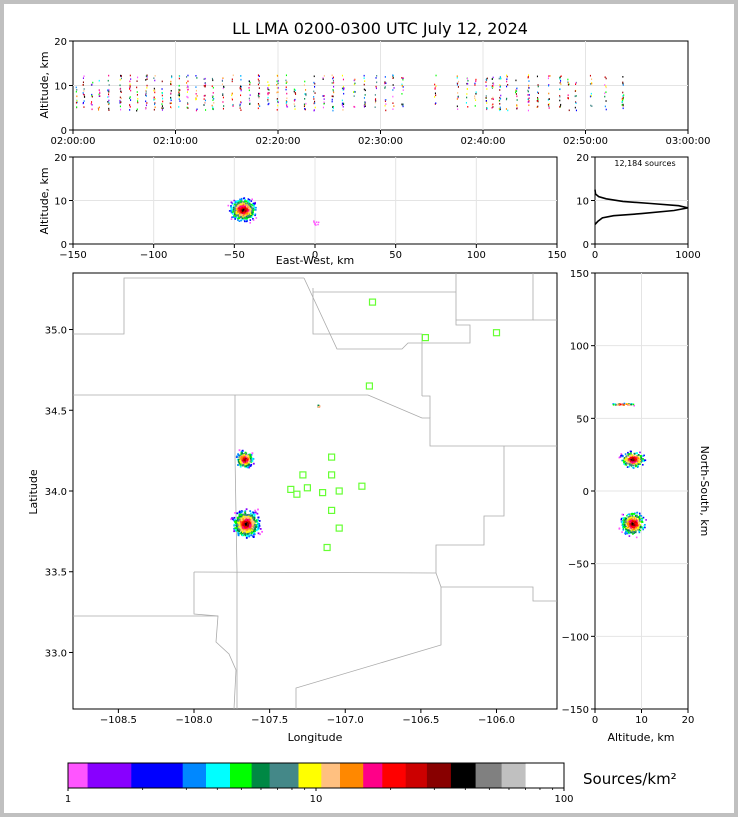 The image size is (738, 817). I want to click on latitude-tick-label: 34.0, so click(56, 492).